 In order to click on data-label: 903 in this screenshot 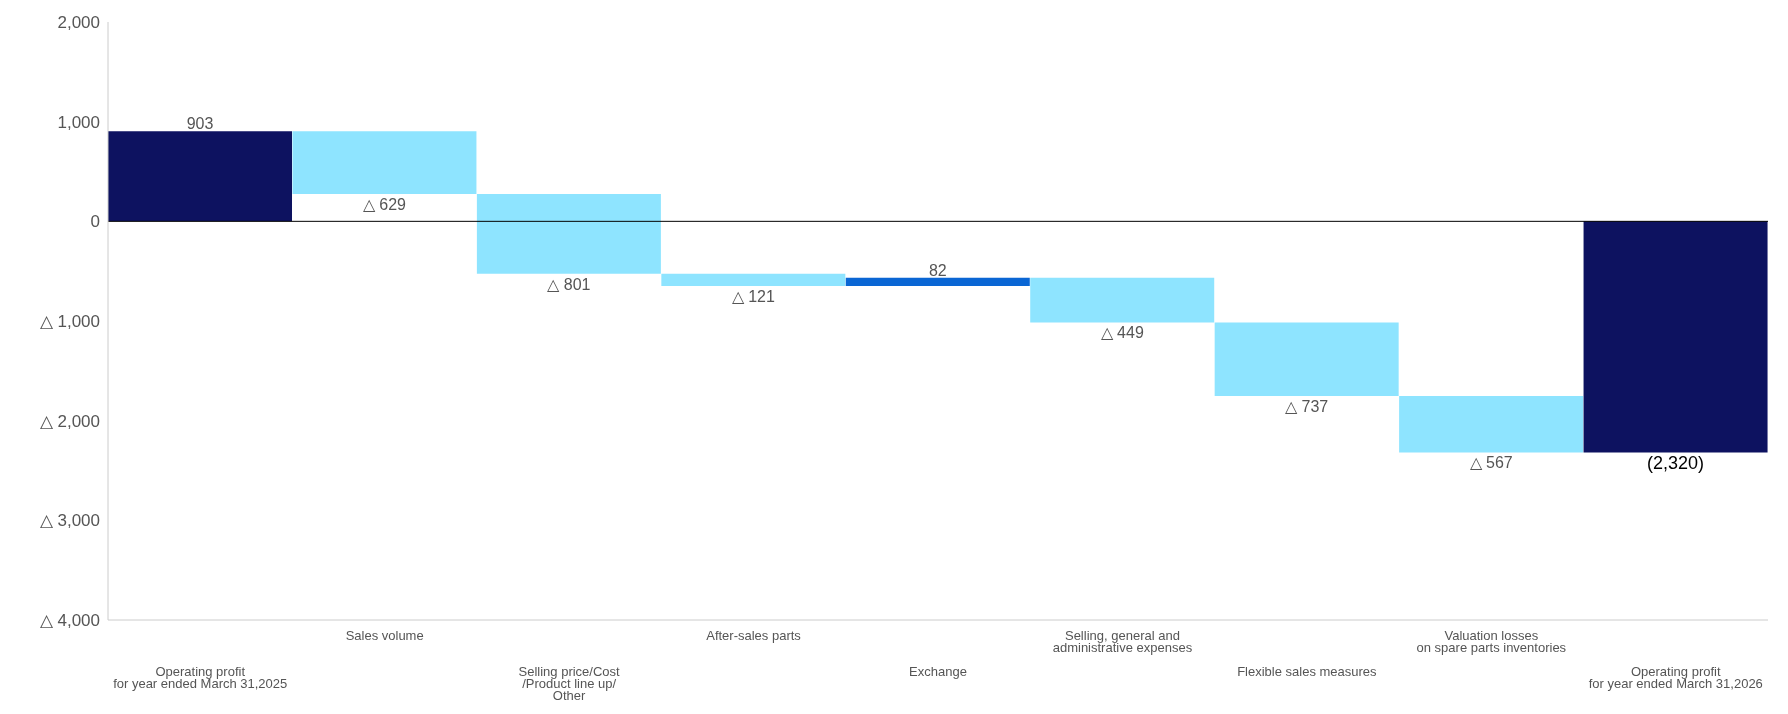, I will do `click(200, 124)`.